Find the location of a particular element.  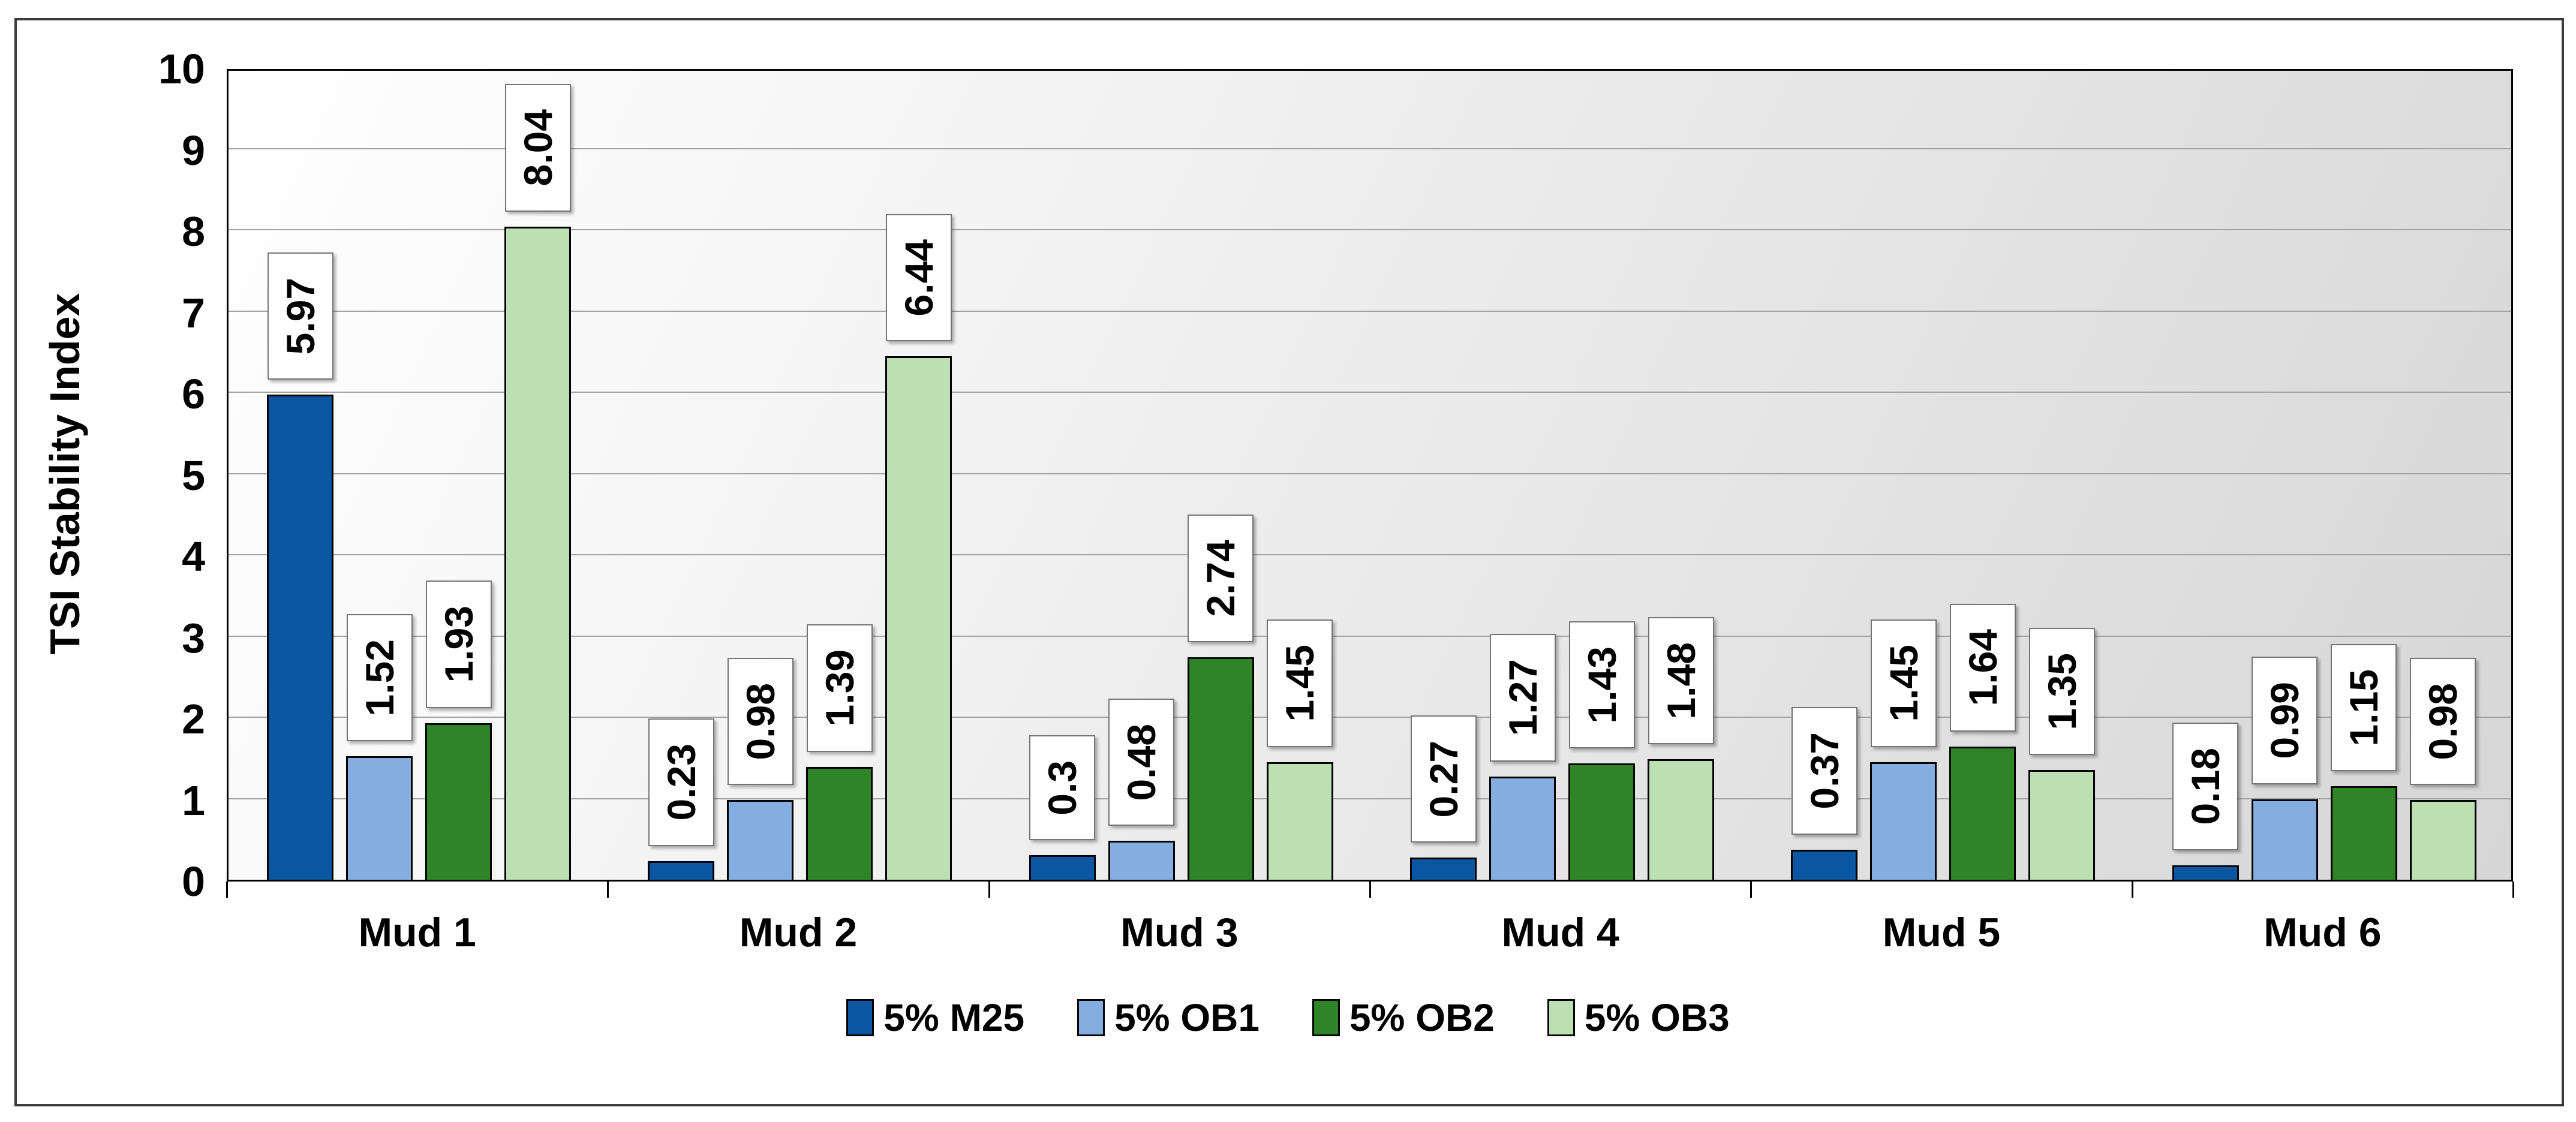

bar-value-label: 0.48 is located at coordinates (1142, 762).